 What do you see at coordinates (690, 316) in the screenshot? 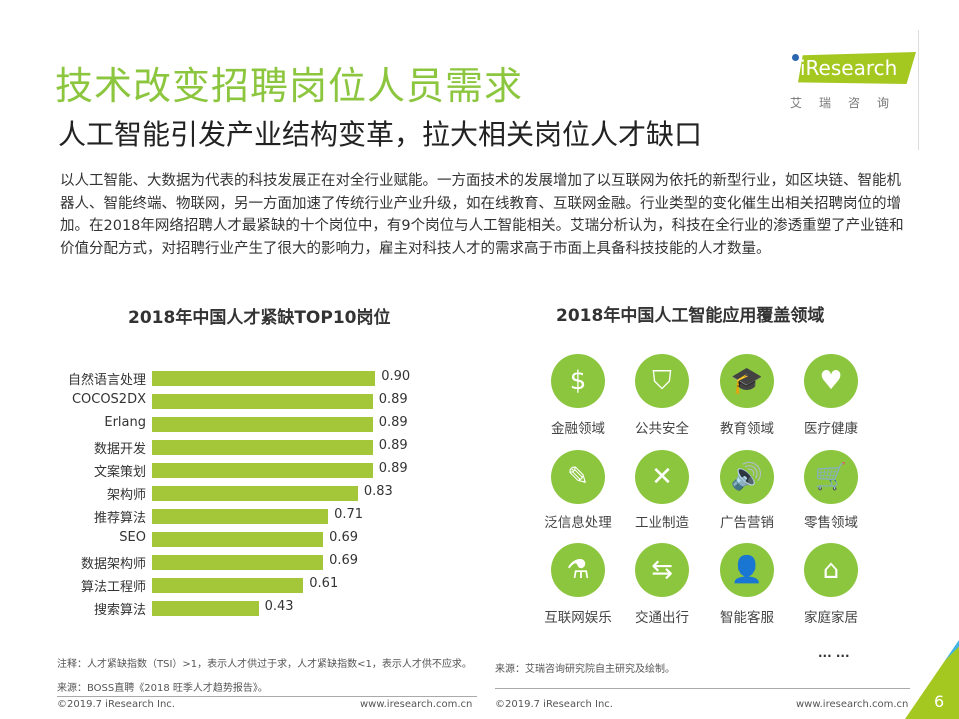
I see `ai-title: 2018年中国人工智能应用覆盖领域` at bounding box center [690, 316].